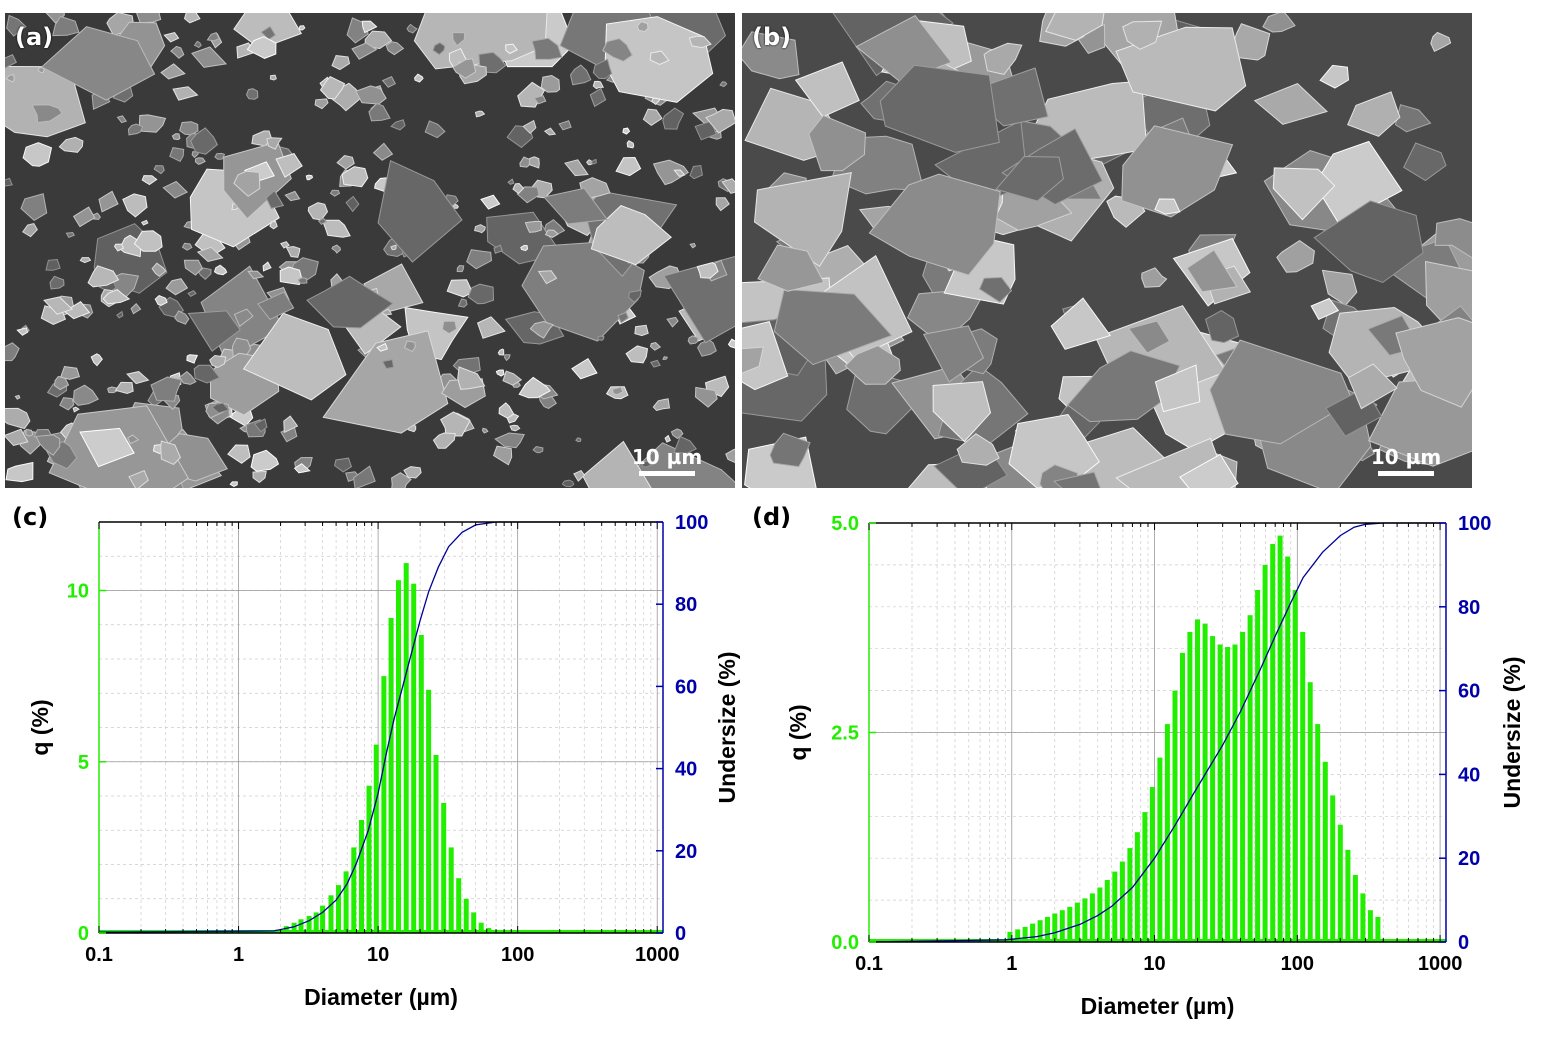  What do you see at coordinates (686, 605) in the screenshot?
I see `y-right-tick-label: 80` at bounding box center [686, 605].